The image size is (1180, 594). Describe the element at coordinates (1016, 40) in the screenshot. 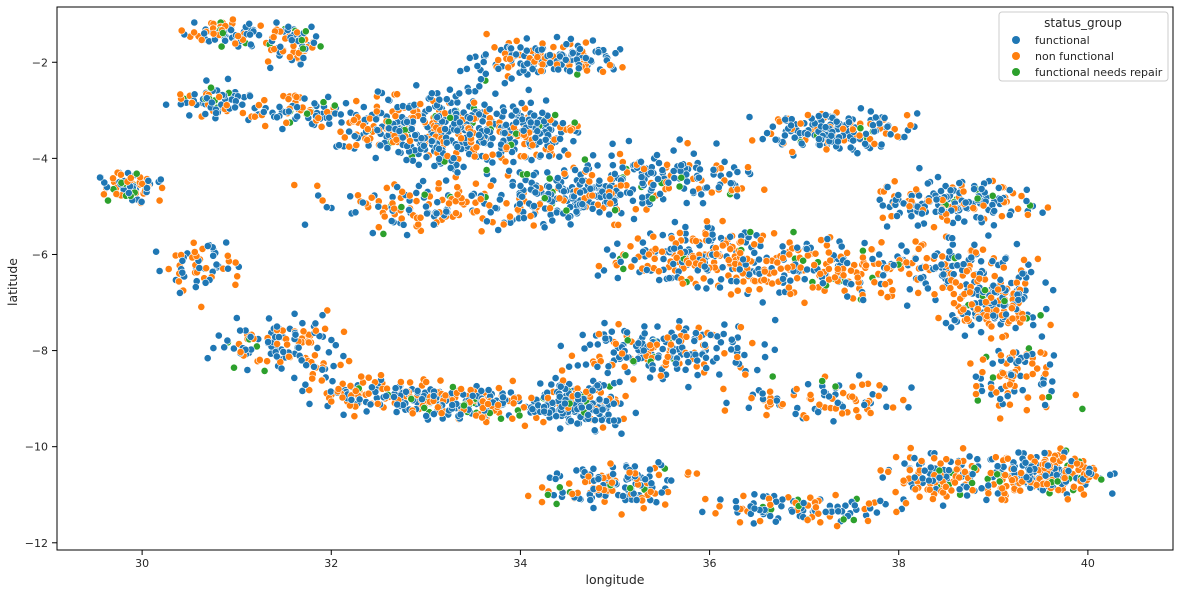

I see `legend-marker-functional` at that location.